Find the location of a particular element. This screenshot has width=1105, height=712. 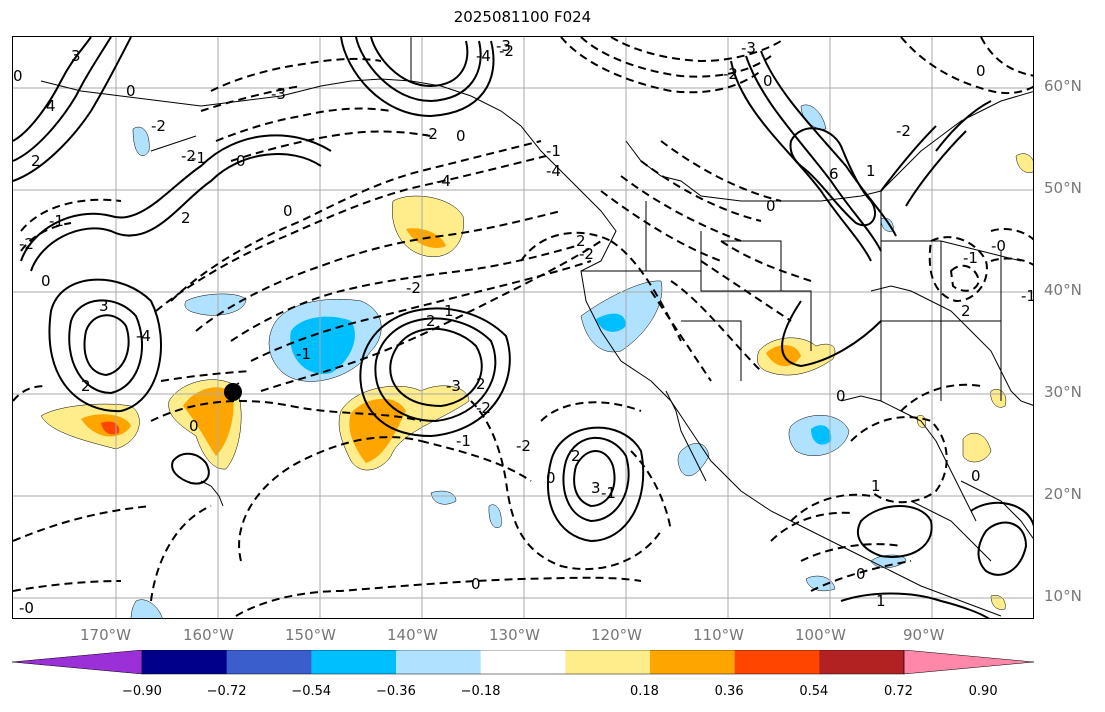

colorbar-tick-label: 0.72 is located at coordinates (898, 691).